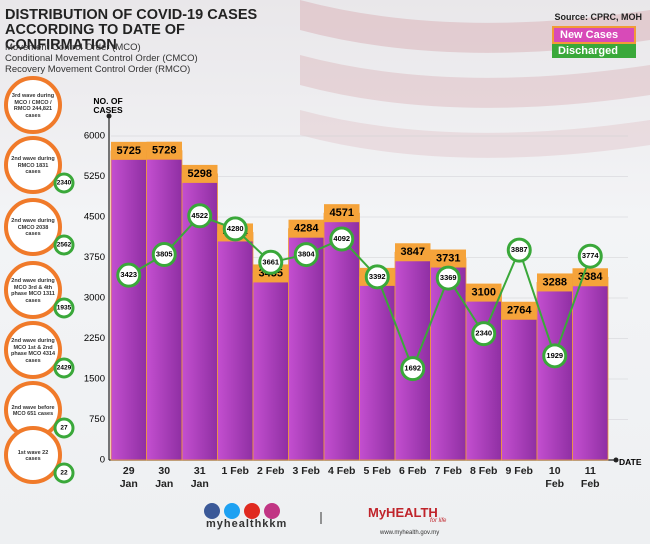  What do you see at coordinates (94, 379) in the screenshot?
I see `y-tick-label: 1500` at bounding box center [94, 379].